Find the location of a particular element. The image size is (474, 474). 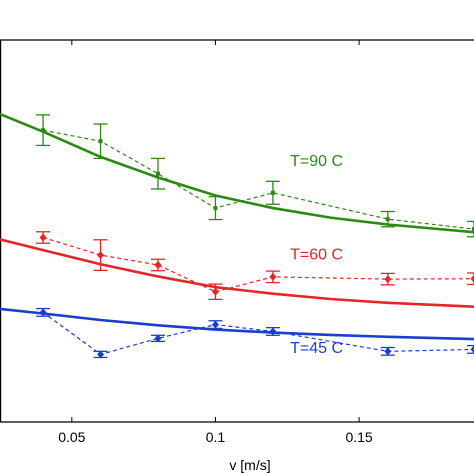

measured-line-t45 is located at coordinates (258, 333).